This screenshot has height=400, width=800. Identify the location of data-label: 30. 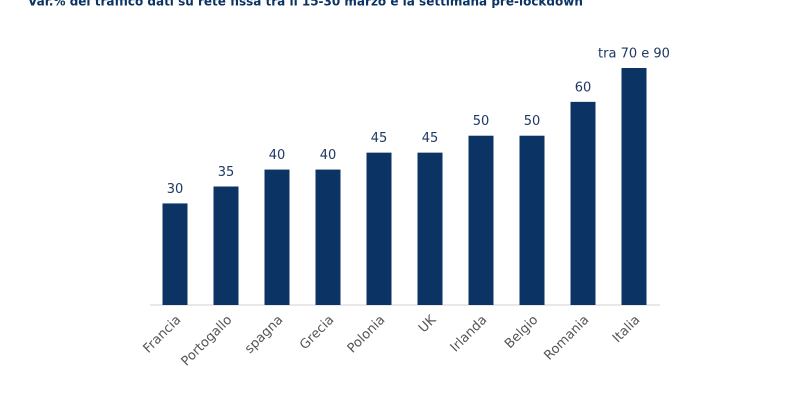
(175, 189).